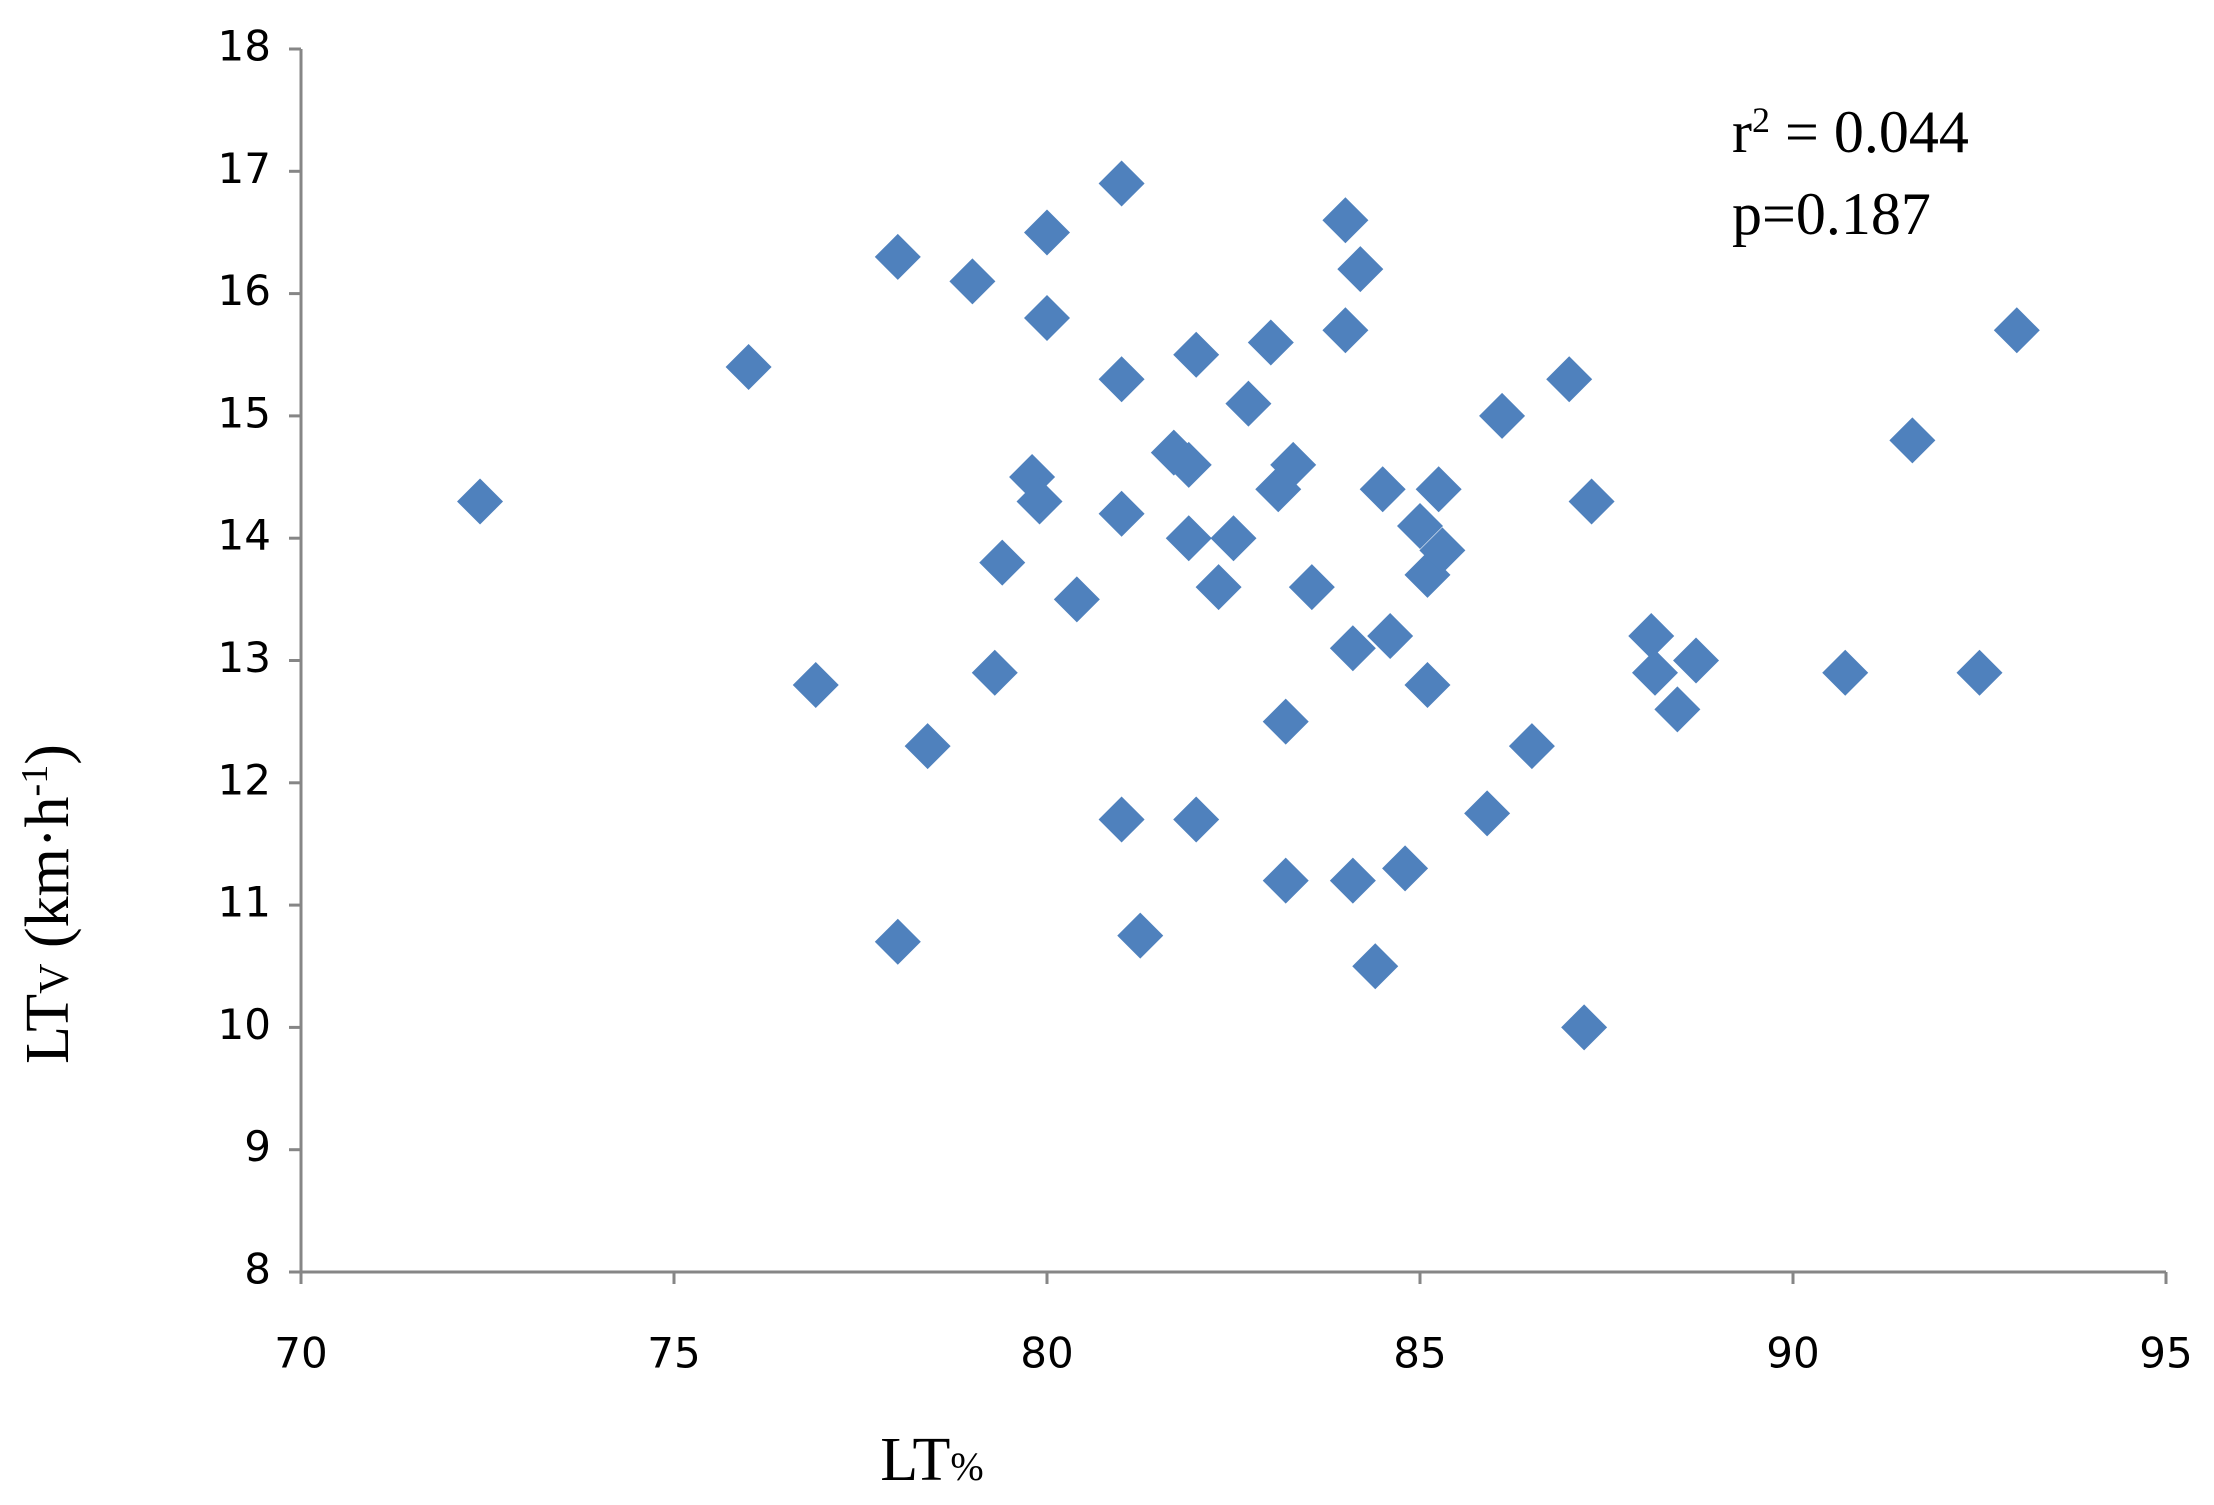 This screenshot has width=2214, height=1505. What do you see at coordinates (244, 657) in the screenshot?
I see `y-tick-label: 13` at bounding box center [244, 657].